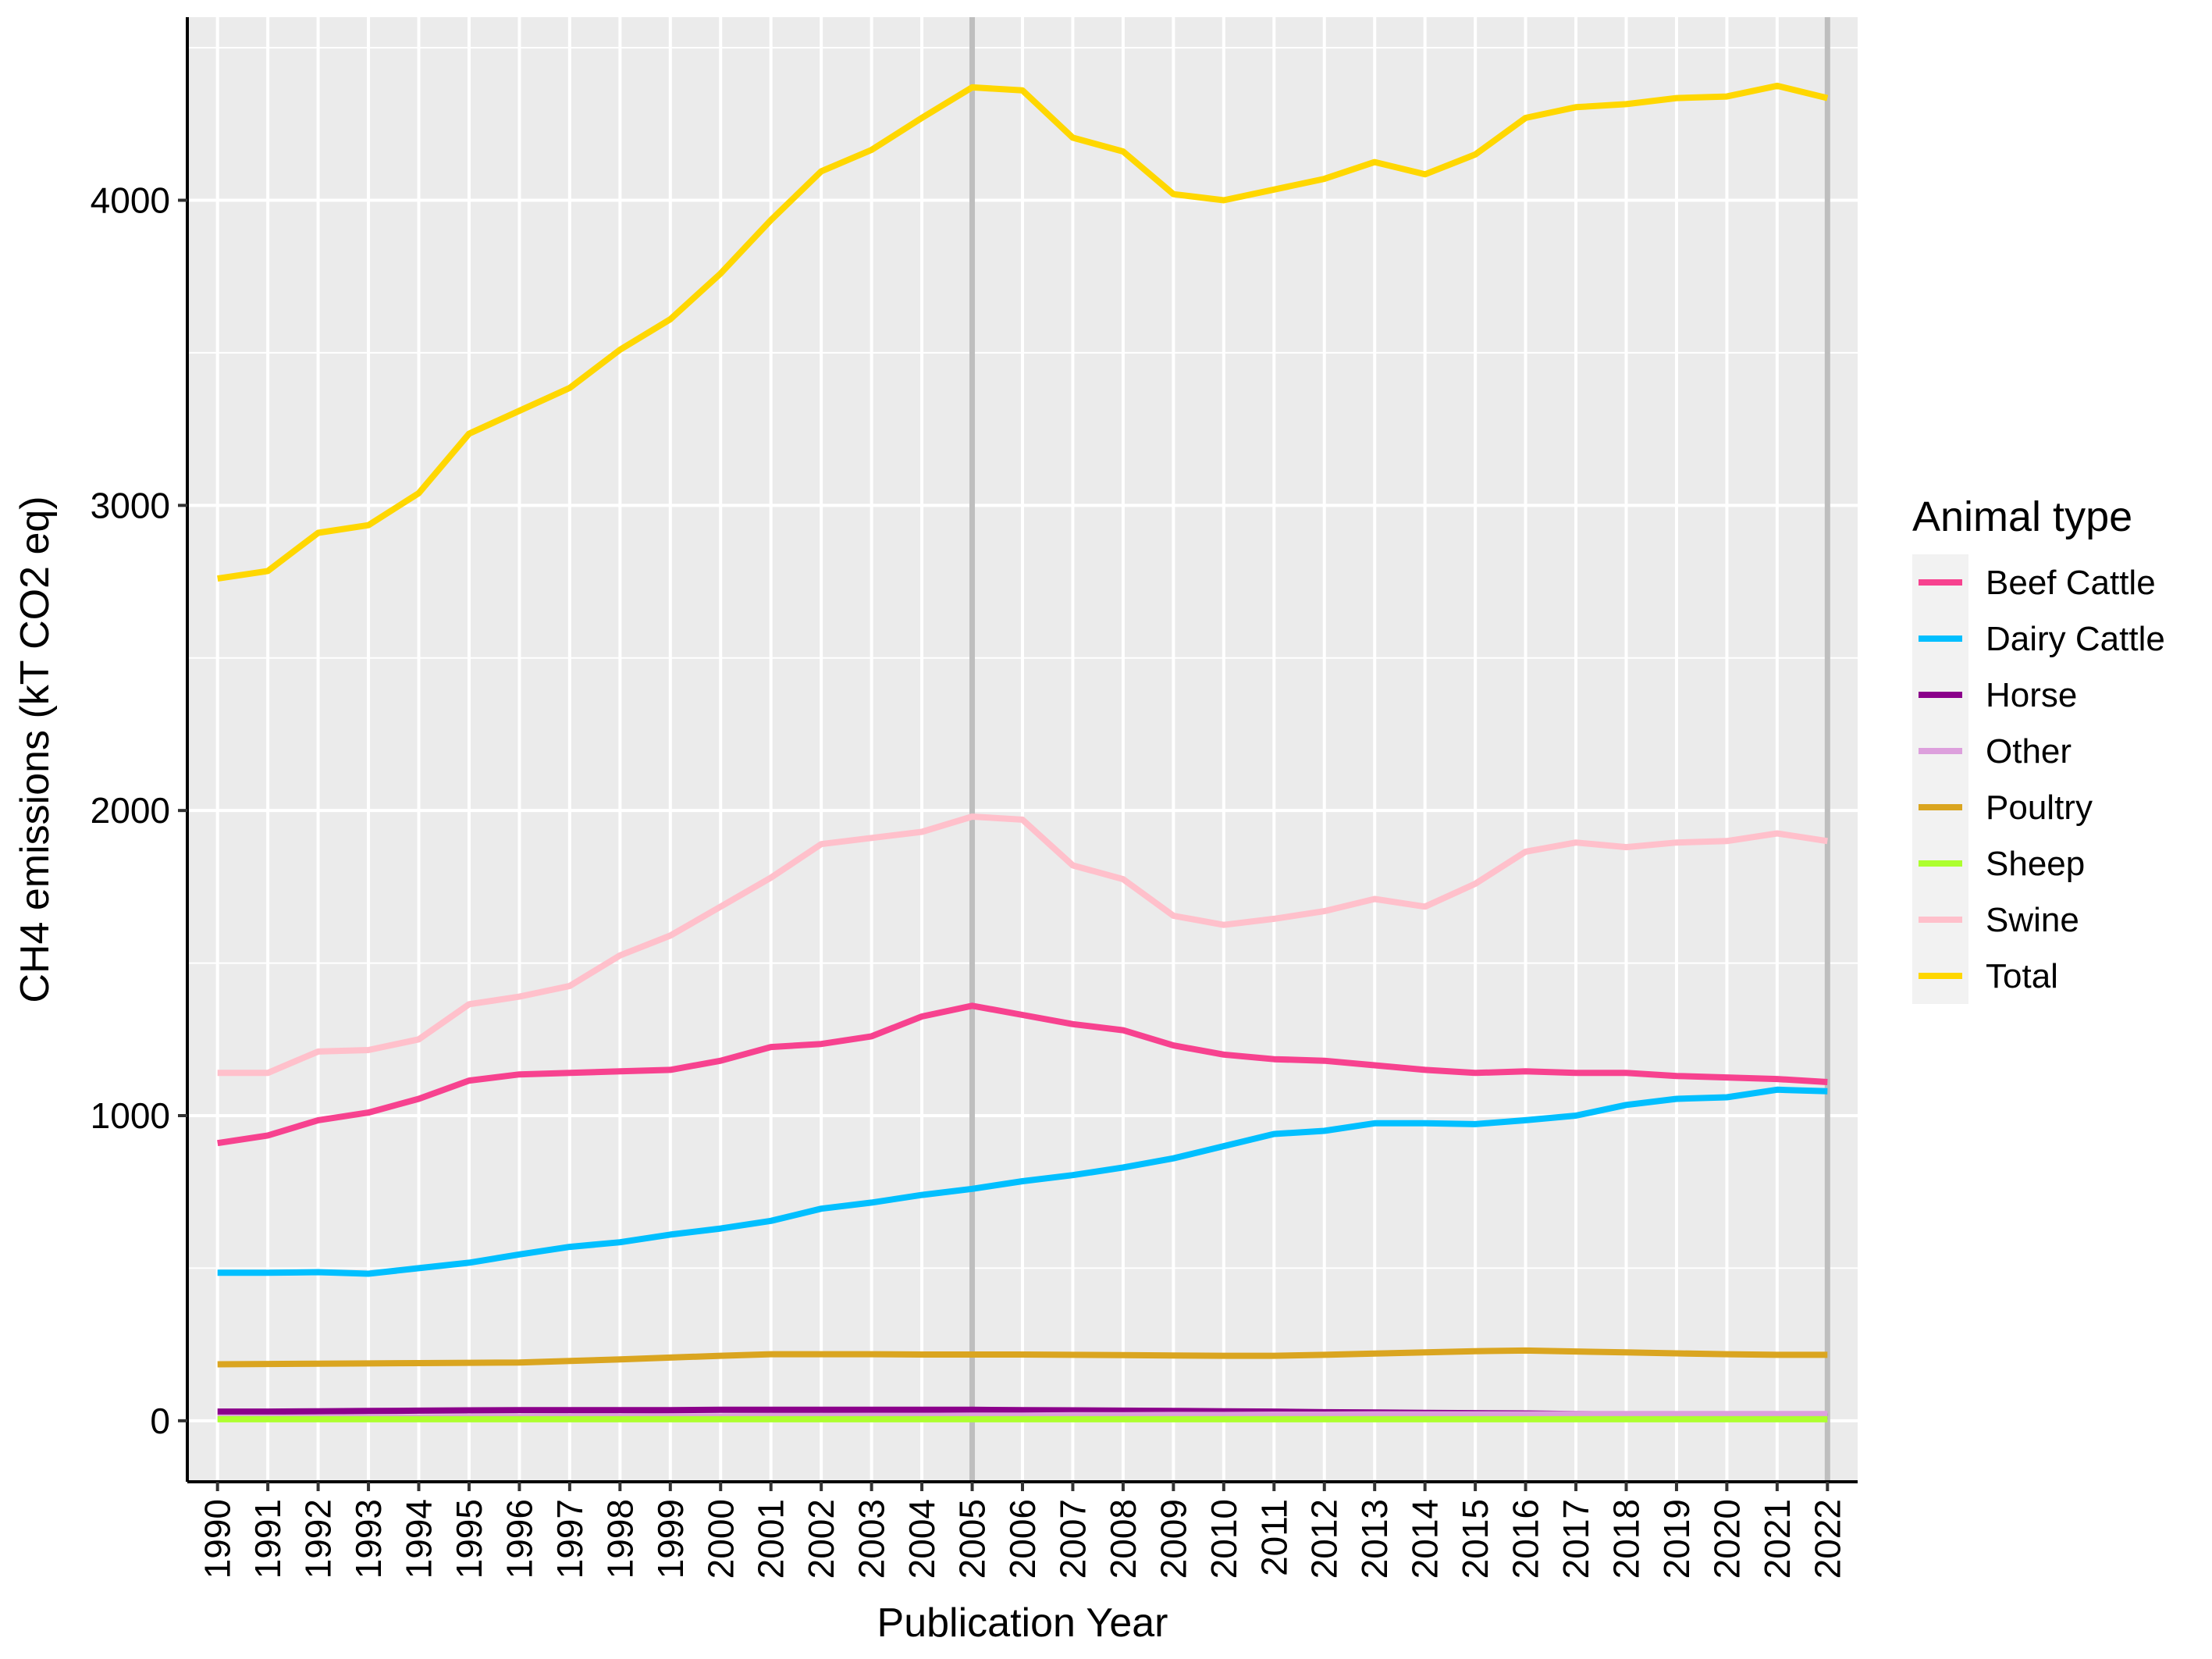 The width and height of the screenshot is (2212, 1659). Describe the element at coordinates (1224, 1539) in the screenshot. I see `x-tick-label: 2010` at that location.